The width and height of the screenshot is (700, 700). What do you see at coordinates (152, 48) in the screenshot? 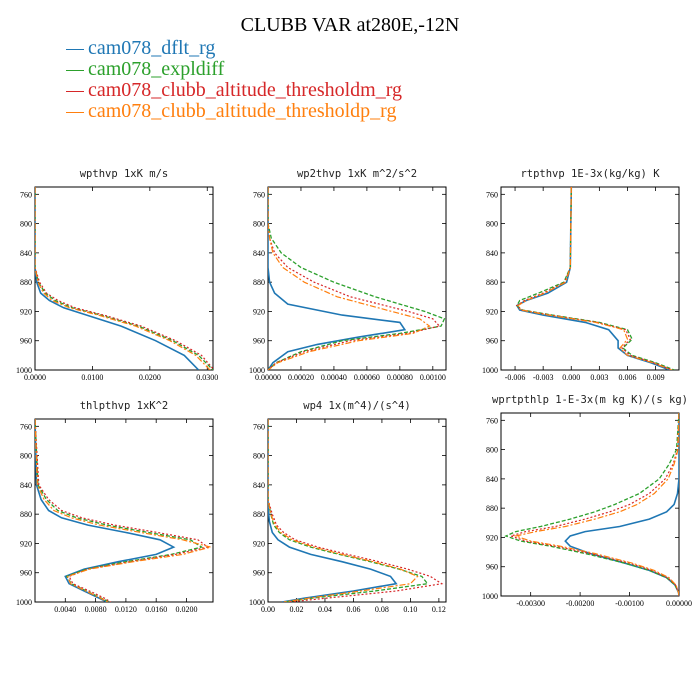
I see `legend-label-dflt: cam078_dflt_rg` at bounding box center [152, 48].